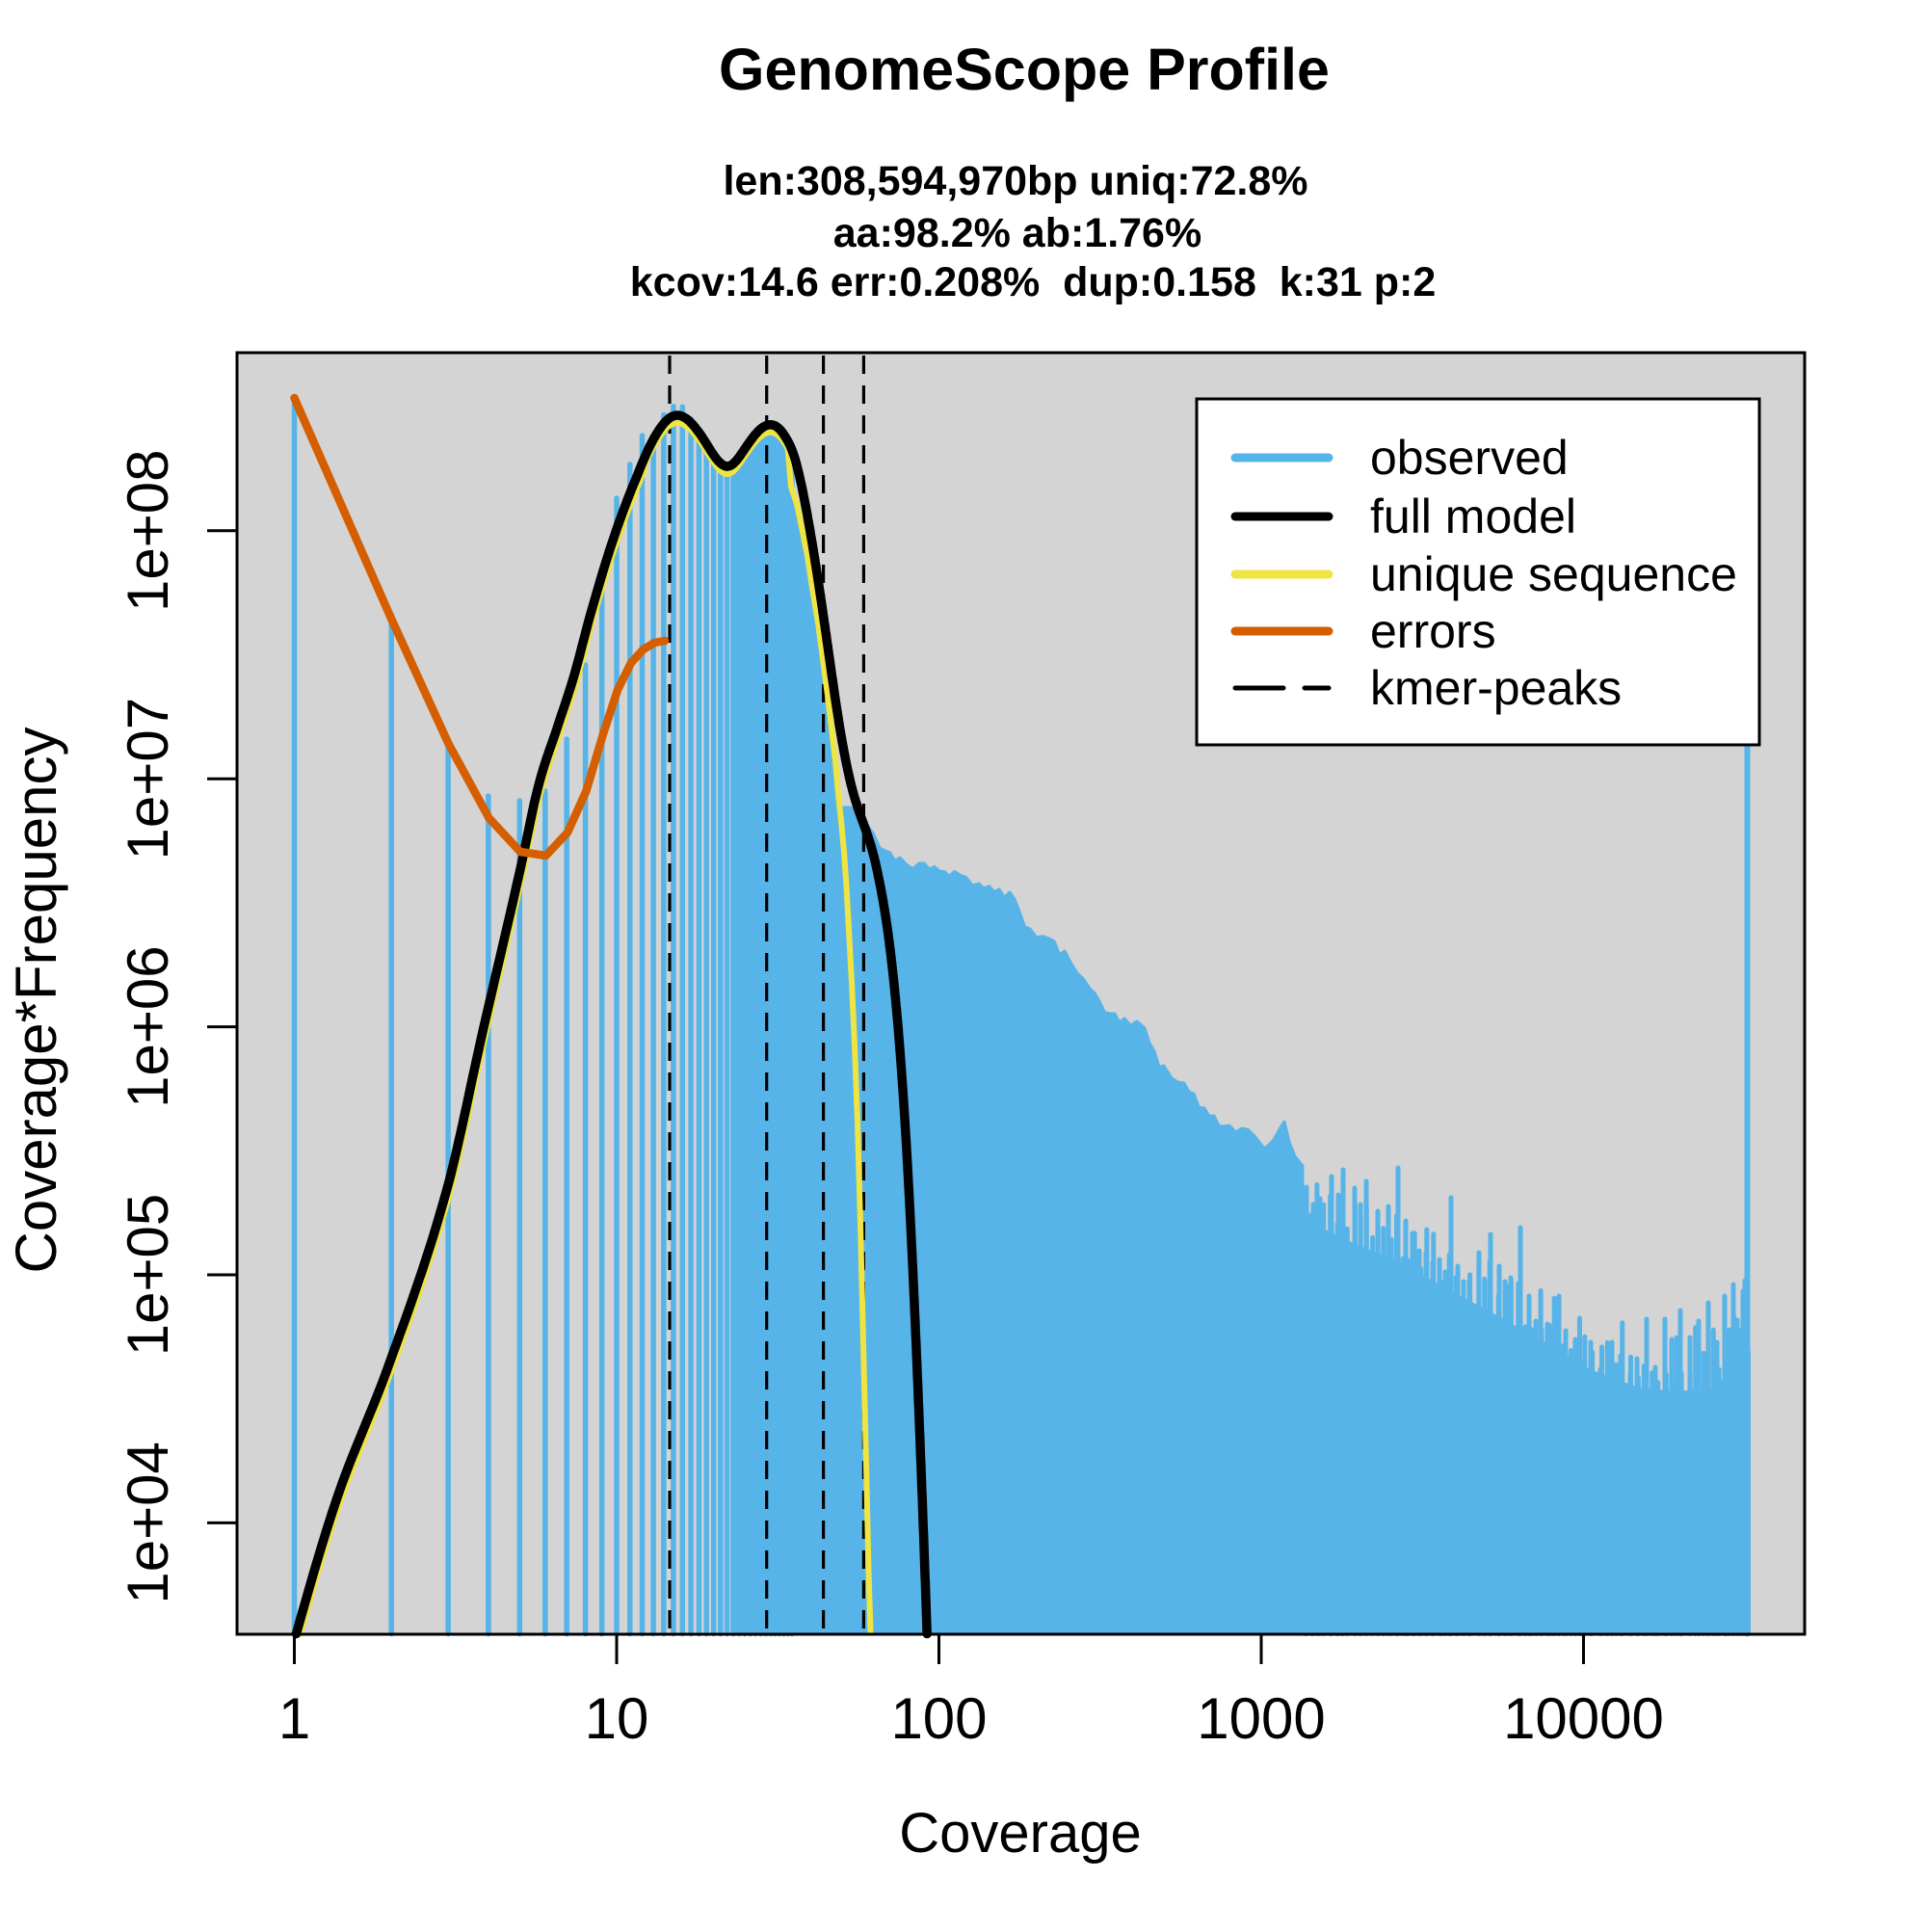  What do you see at coordinates (148, 1275) in the screenshot?
I see `svg-text: 1e+05` at bounding box center [148, 1275].